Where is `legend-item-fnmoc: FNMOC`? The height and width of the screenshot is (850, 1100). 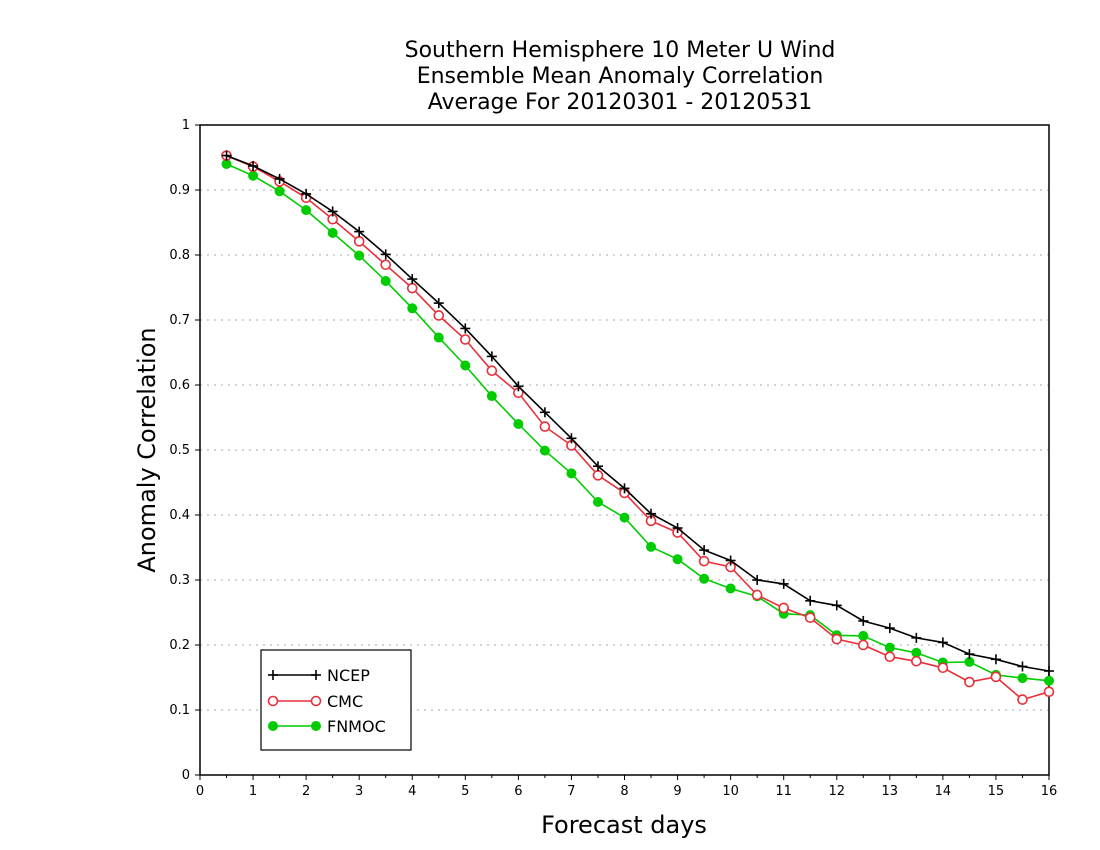
legend-item-fnmoc: FNMOC is located at coordinates (327, 726).